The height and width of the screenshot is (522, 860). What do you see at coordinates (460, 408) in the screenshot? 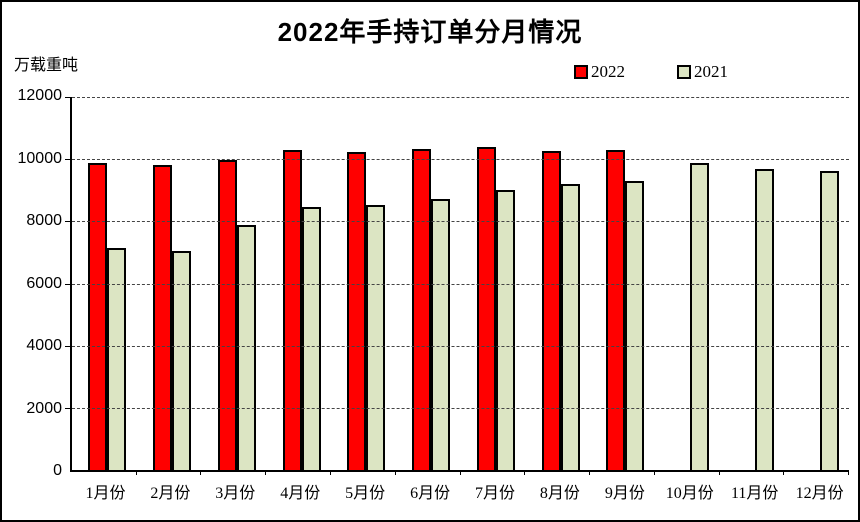
I see `gridline-2000` at bounding box center [460, 408].